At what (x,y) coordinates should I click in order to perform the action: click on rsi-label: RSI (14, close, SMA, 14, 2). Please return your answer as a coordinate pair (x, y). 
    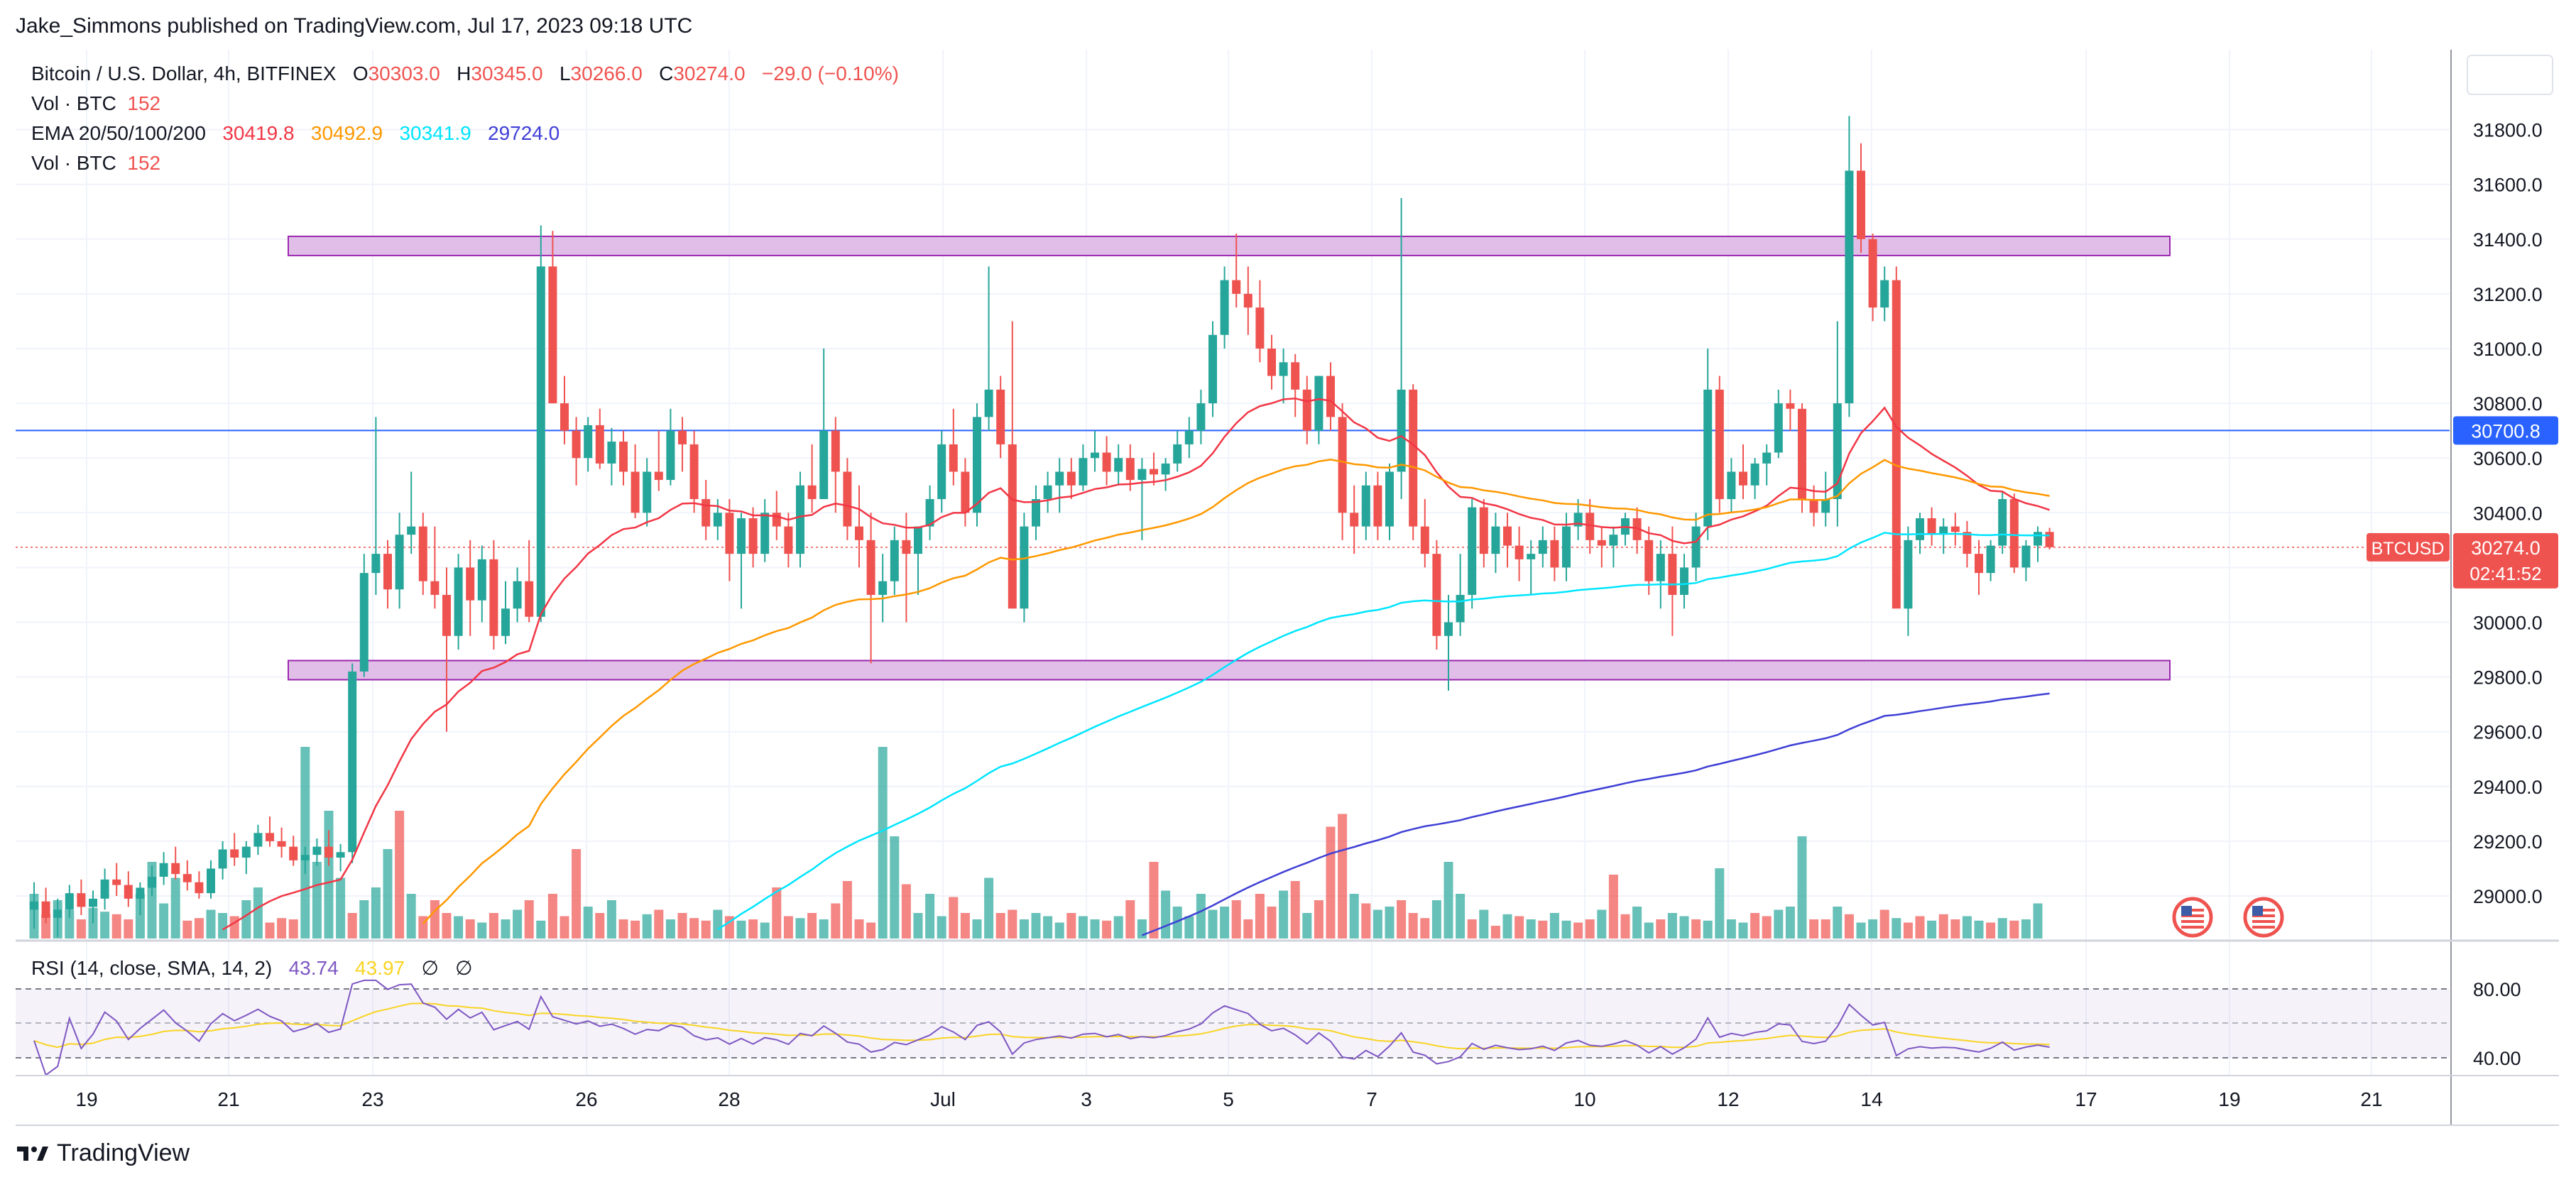
    Looking at the image, I should click on (152, 968).